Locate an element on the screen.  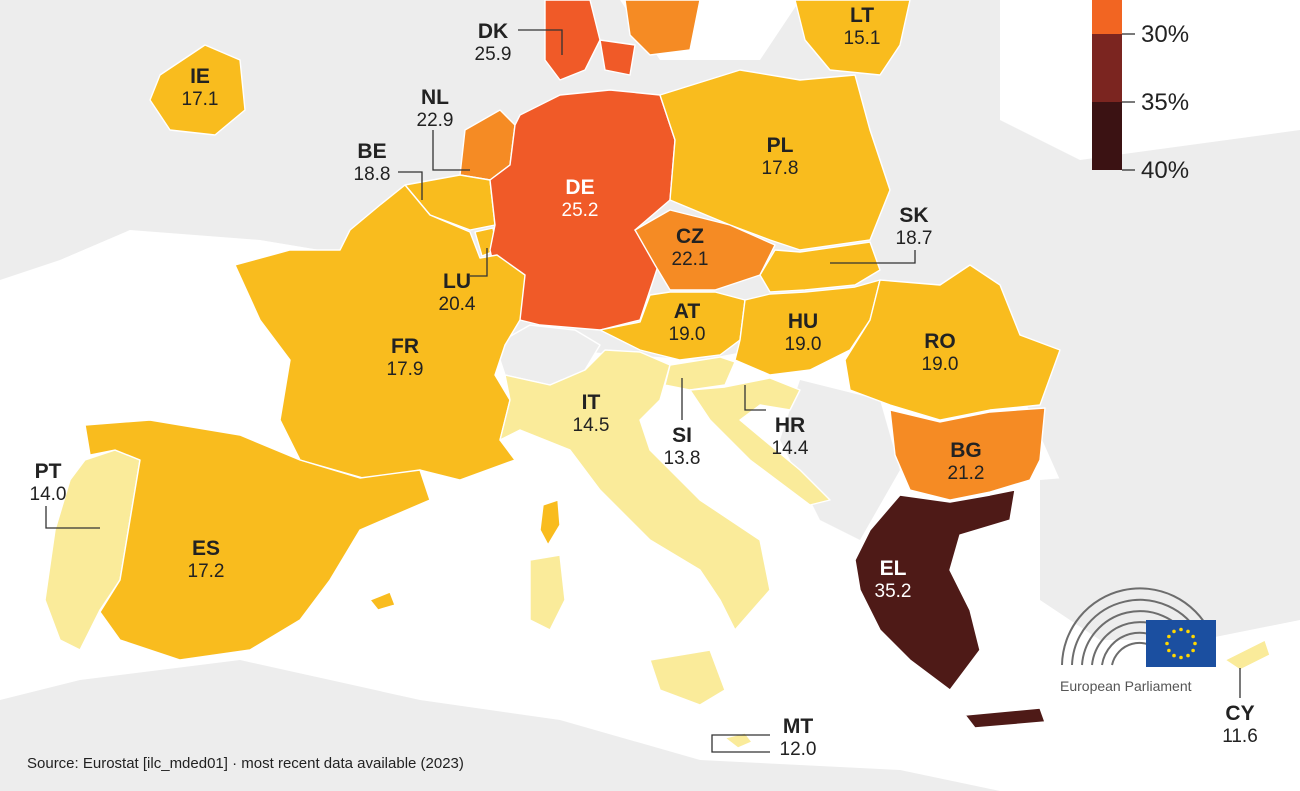
country-code-LT: LT is located at coordinates (862, 15).